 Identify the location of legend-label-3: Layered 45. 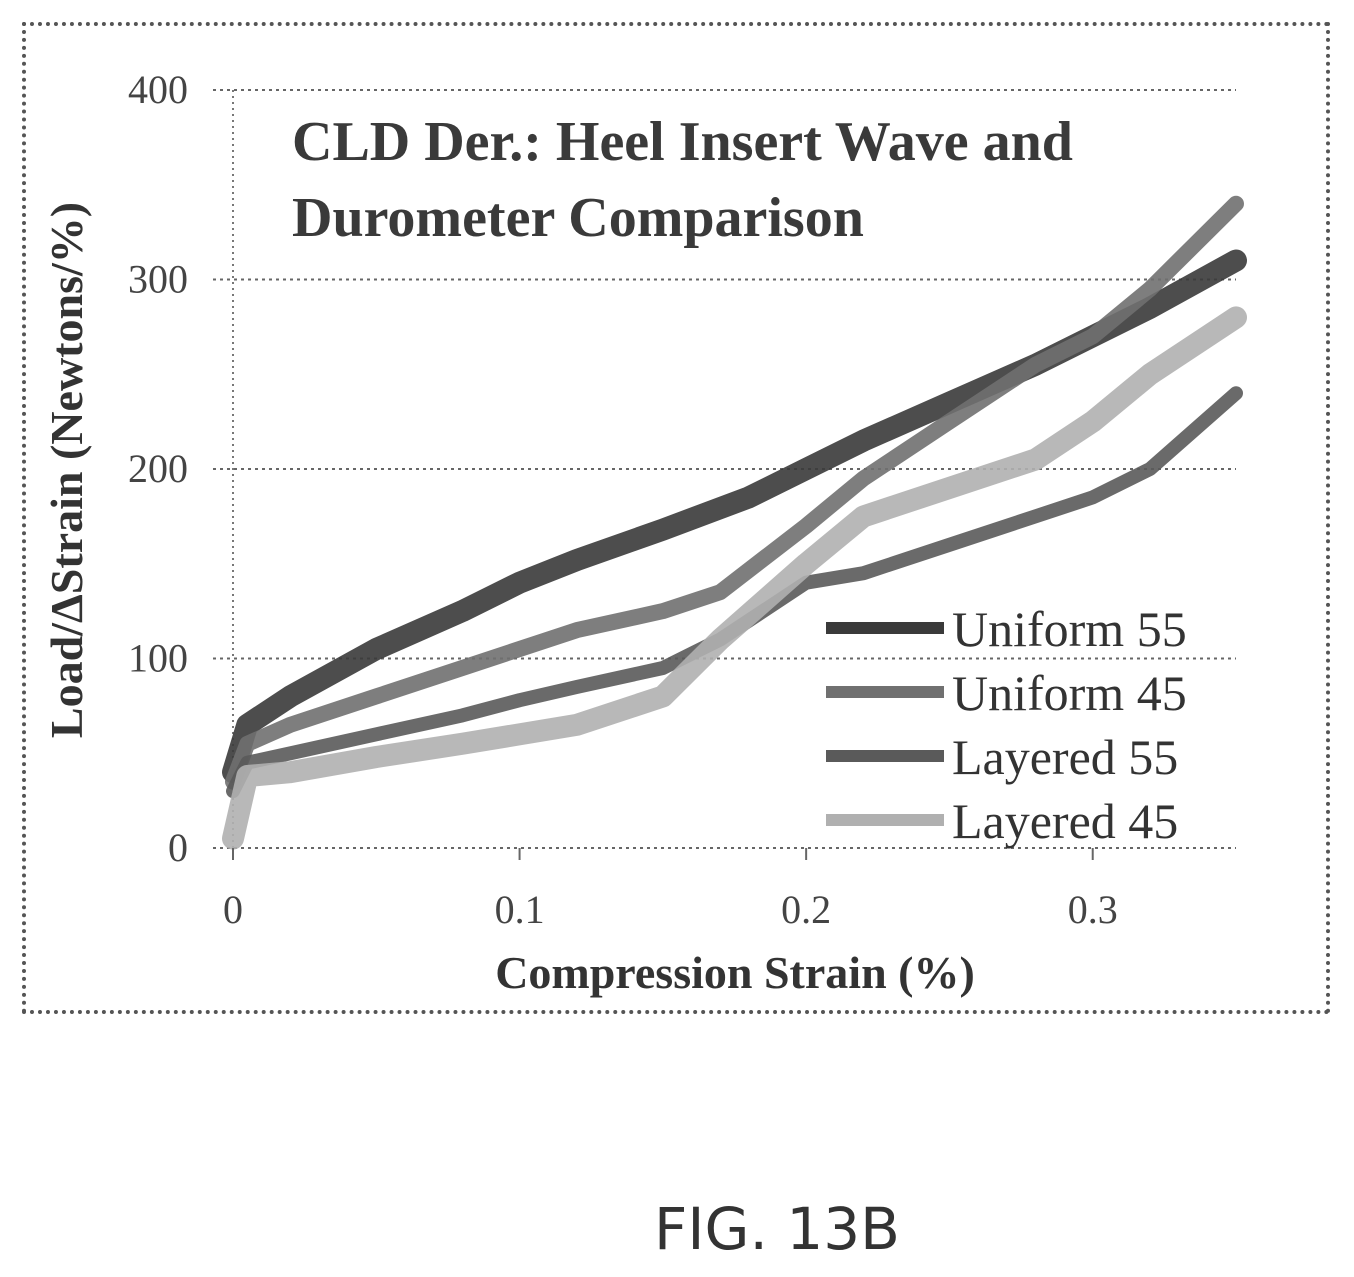
(1065, 821).